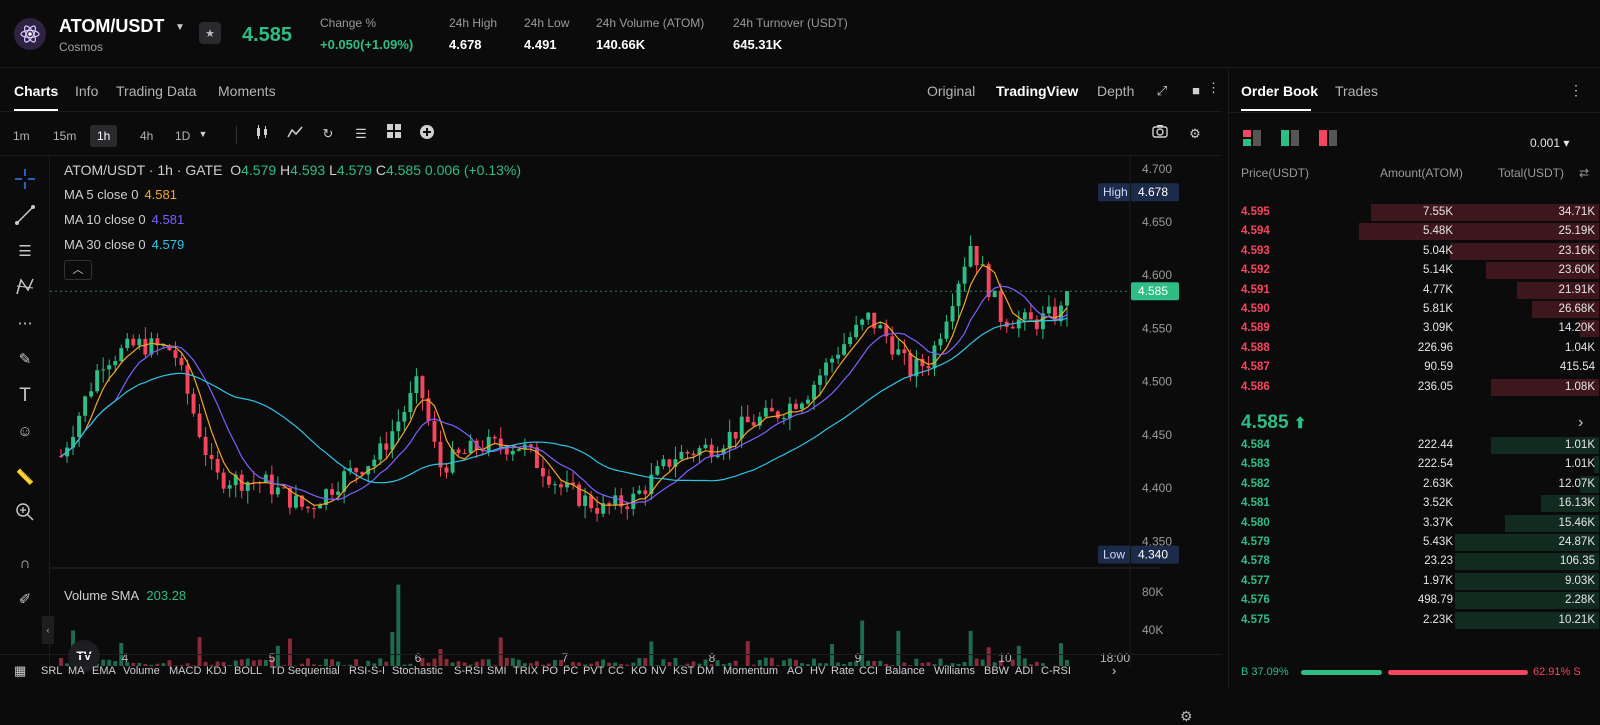 The width and height of the screenshot is (1600, 725). I want to click on timeframe-4h: 4h, so click(146, 136).